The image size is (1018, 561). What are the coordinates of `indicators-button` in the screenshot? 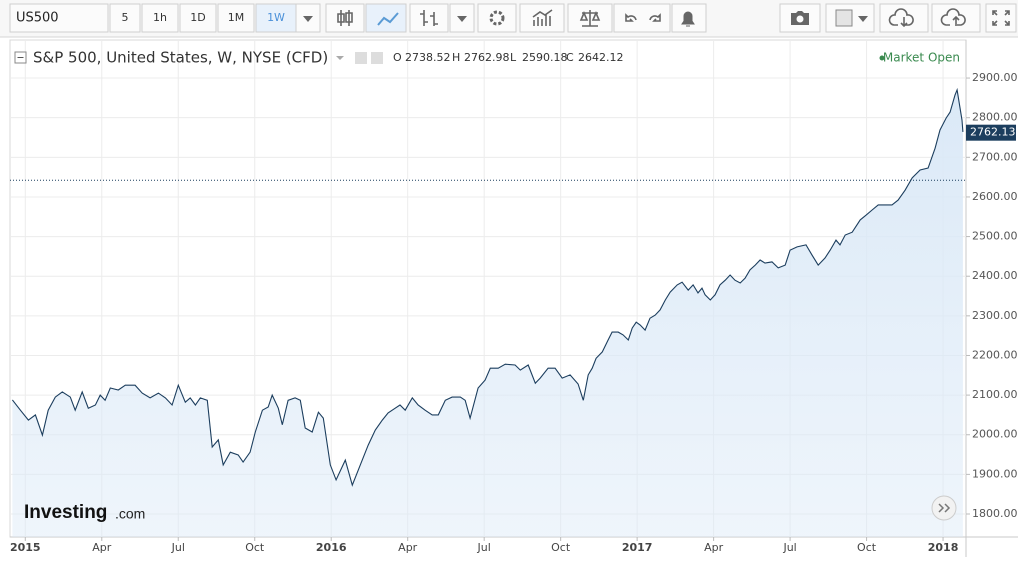 It's located at (542, 18).